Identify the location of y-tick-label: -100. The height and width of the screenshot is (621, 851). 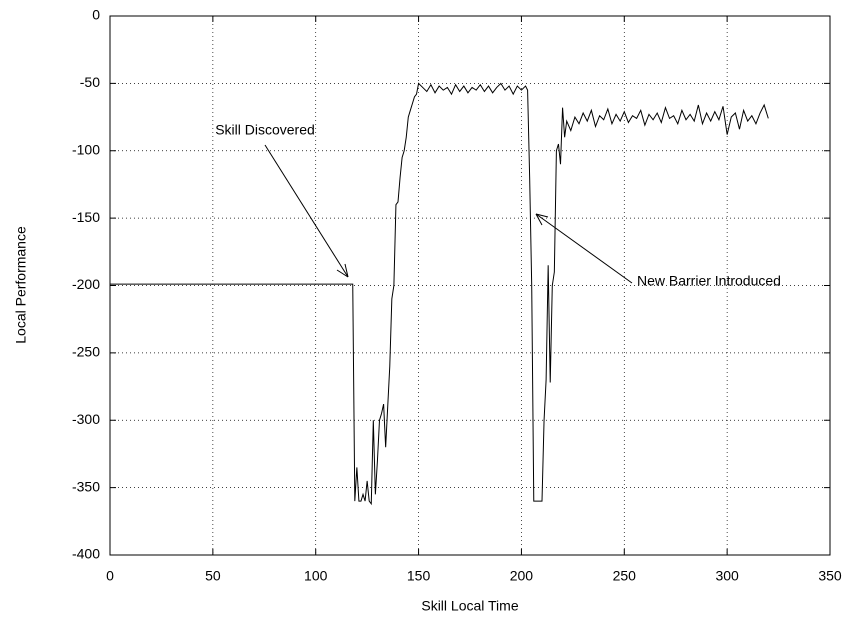
(86, 149).